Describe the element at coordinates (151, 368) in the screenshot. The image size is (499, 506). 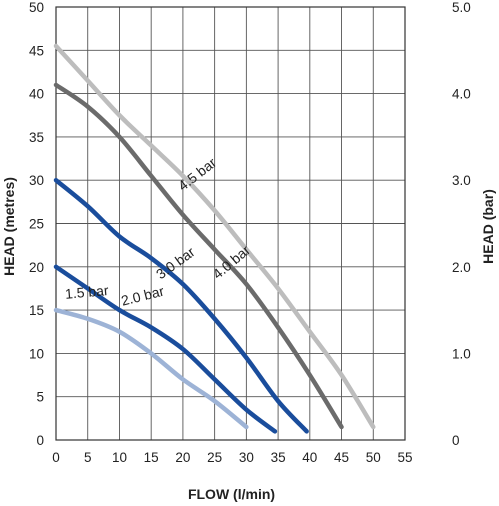
I see `curve-1-5-bar` at that location.